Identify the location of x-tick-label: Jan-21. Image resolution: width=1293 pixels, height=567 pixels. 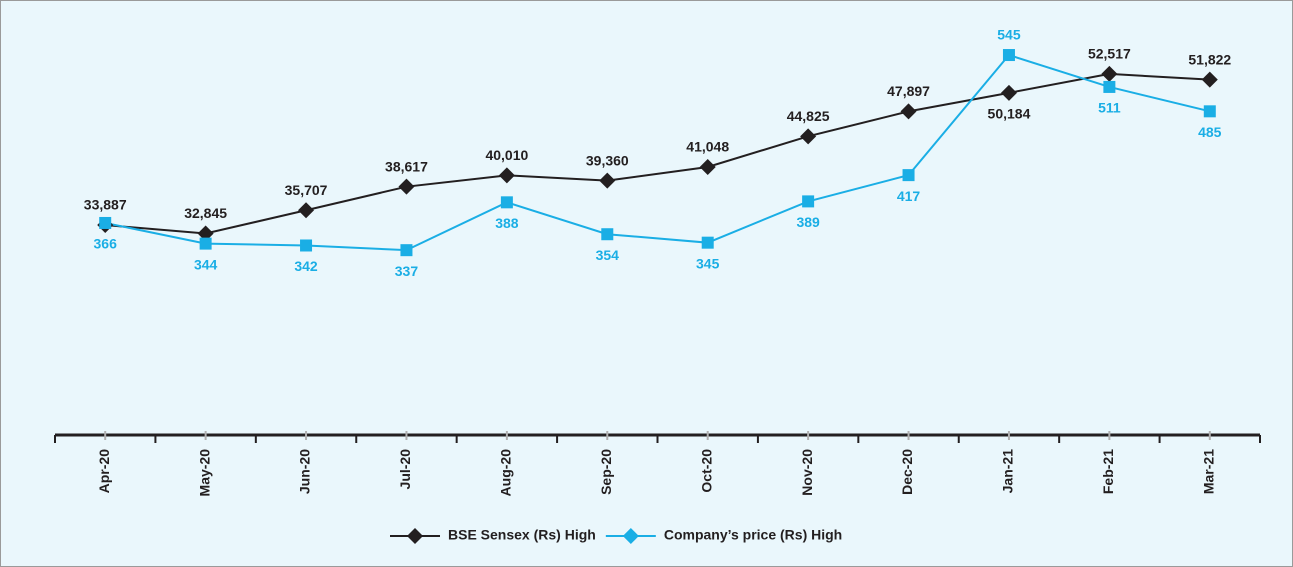
(1008, 471).